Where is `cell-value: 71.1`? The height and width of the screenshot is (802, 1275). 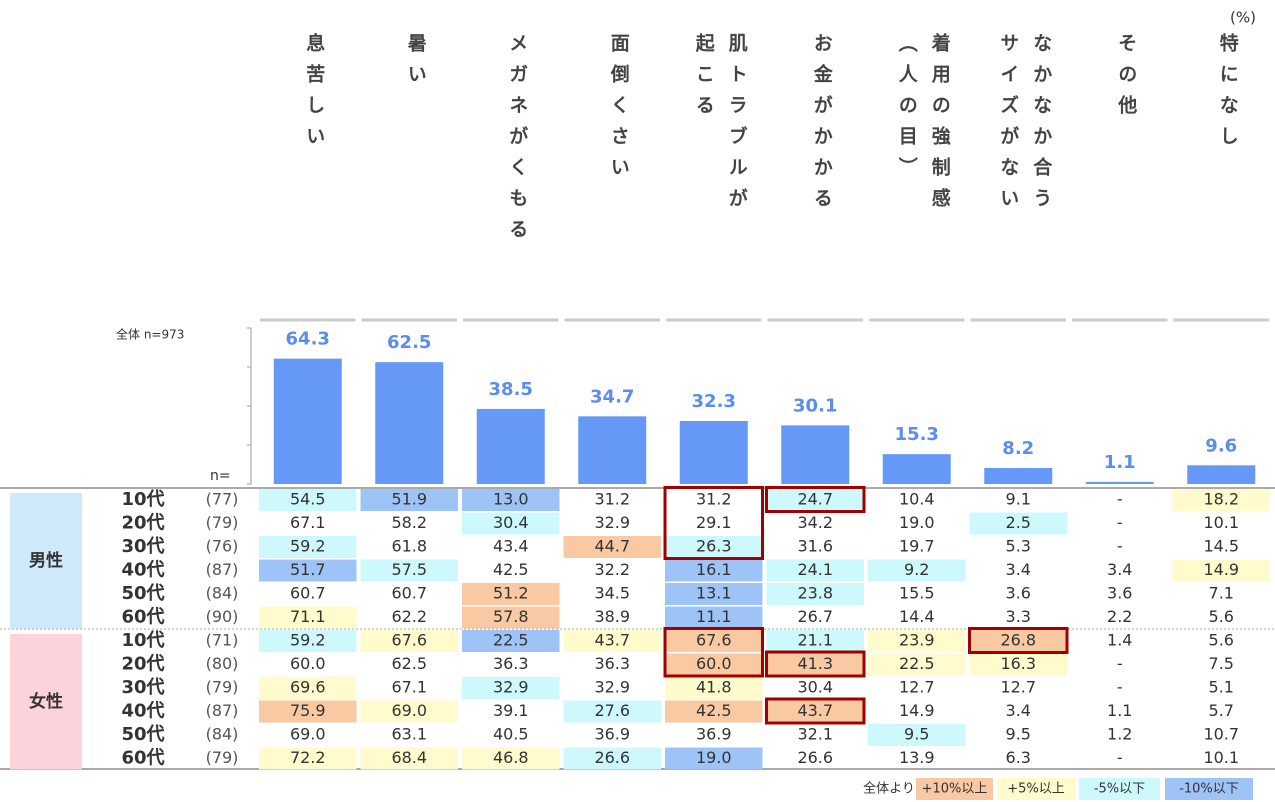 cell-value: 71.1 is located at coordinates (308, 616).